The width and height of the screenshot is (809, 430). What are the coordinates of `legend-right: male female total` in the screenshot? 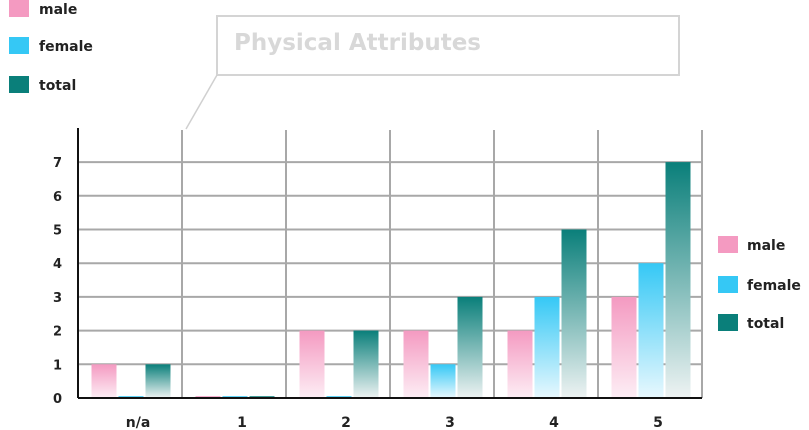 It's located at (759, 284).